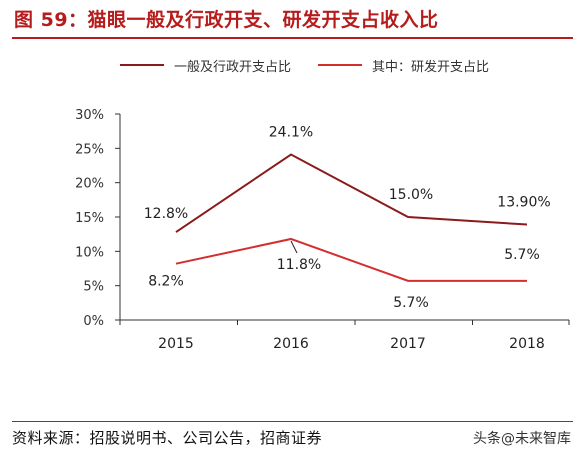 This screenshot has width=581, height=455. Describe the element at coordinates (89, 115) in the screenshot. I see `y-tick-label: 30%` at that location.